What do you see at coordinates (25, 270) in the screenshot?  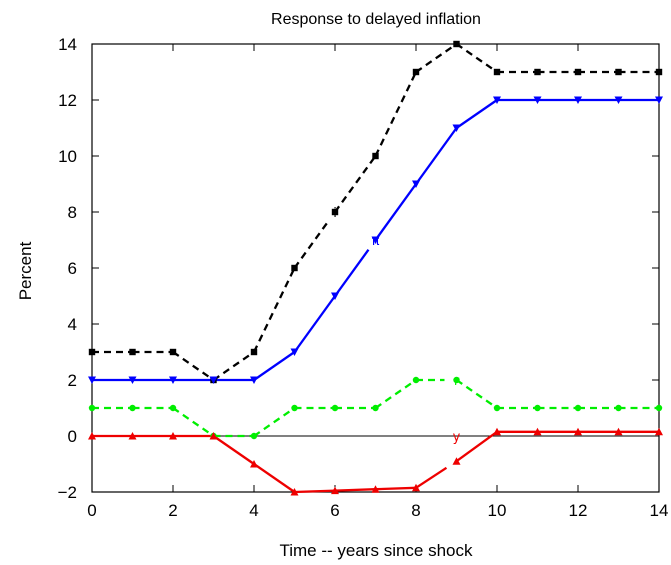 I see `y-axis-title: Percent` at bounding box center [25, 270].